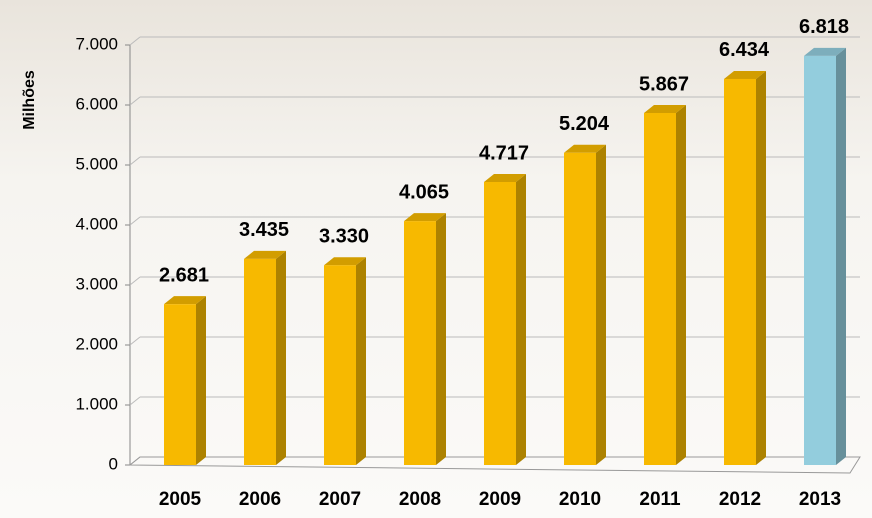  What do you see at coordinates (96, 283) in the screenshot?
I see `y-tick-label: 3.000` at bounding box center [96, 283].